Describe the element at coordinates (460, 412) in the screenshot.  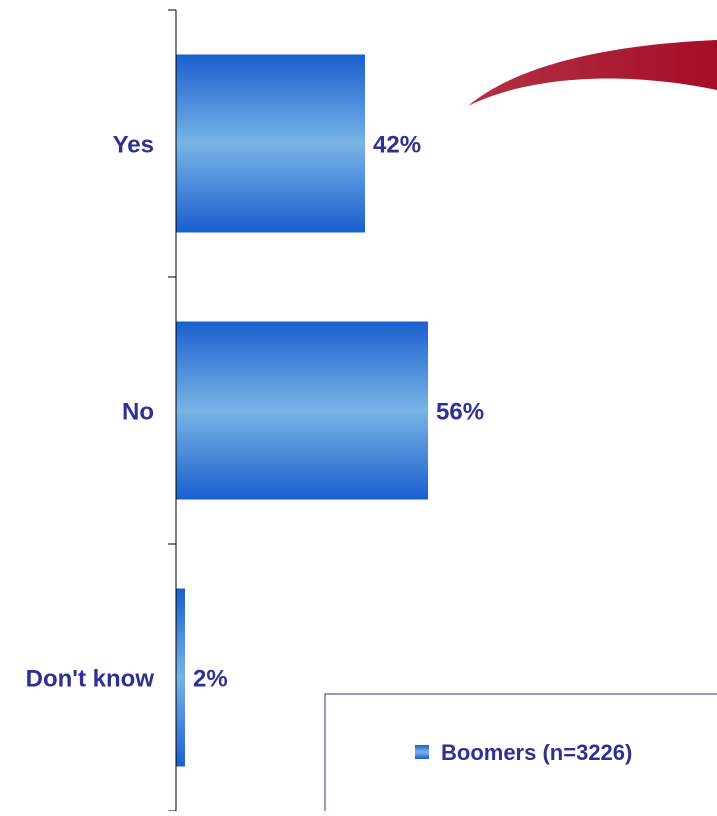
I see `data-label: 56%` at that location.